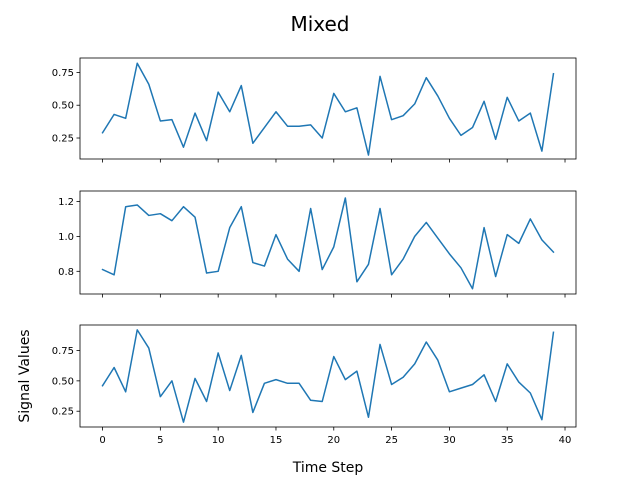 Image resolution: width=640 pixels, height=480 pixels. Describe the element at coordinates (319, 24) in the screenshot. I see `chart-title: Mixed` at that location.